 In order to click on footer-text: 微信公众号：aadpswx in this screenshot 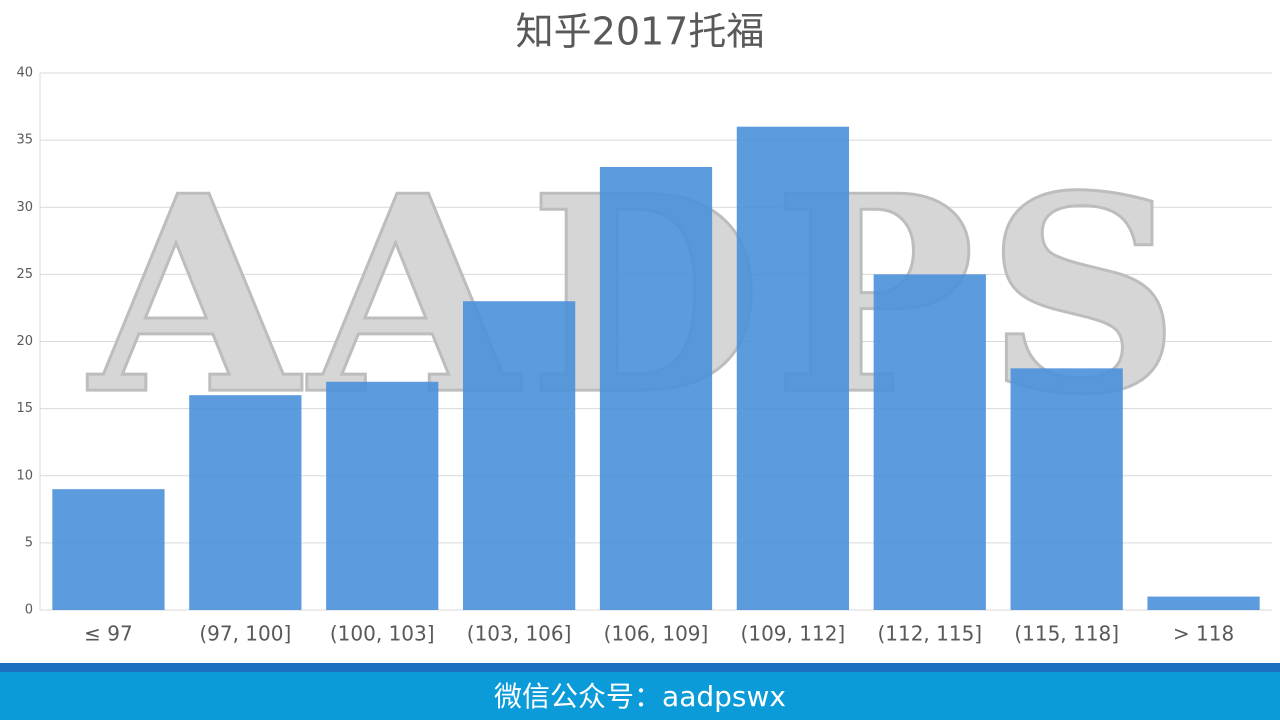, I will do `click(640, 696)`.